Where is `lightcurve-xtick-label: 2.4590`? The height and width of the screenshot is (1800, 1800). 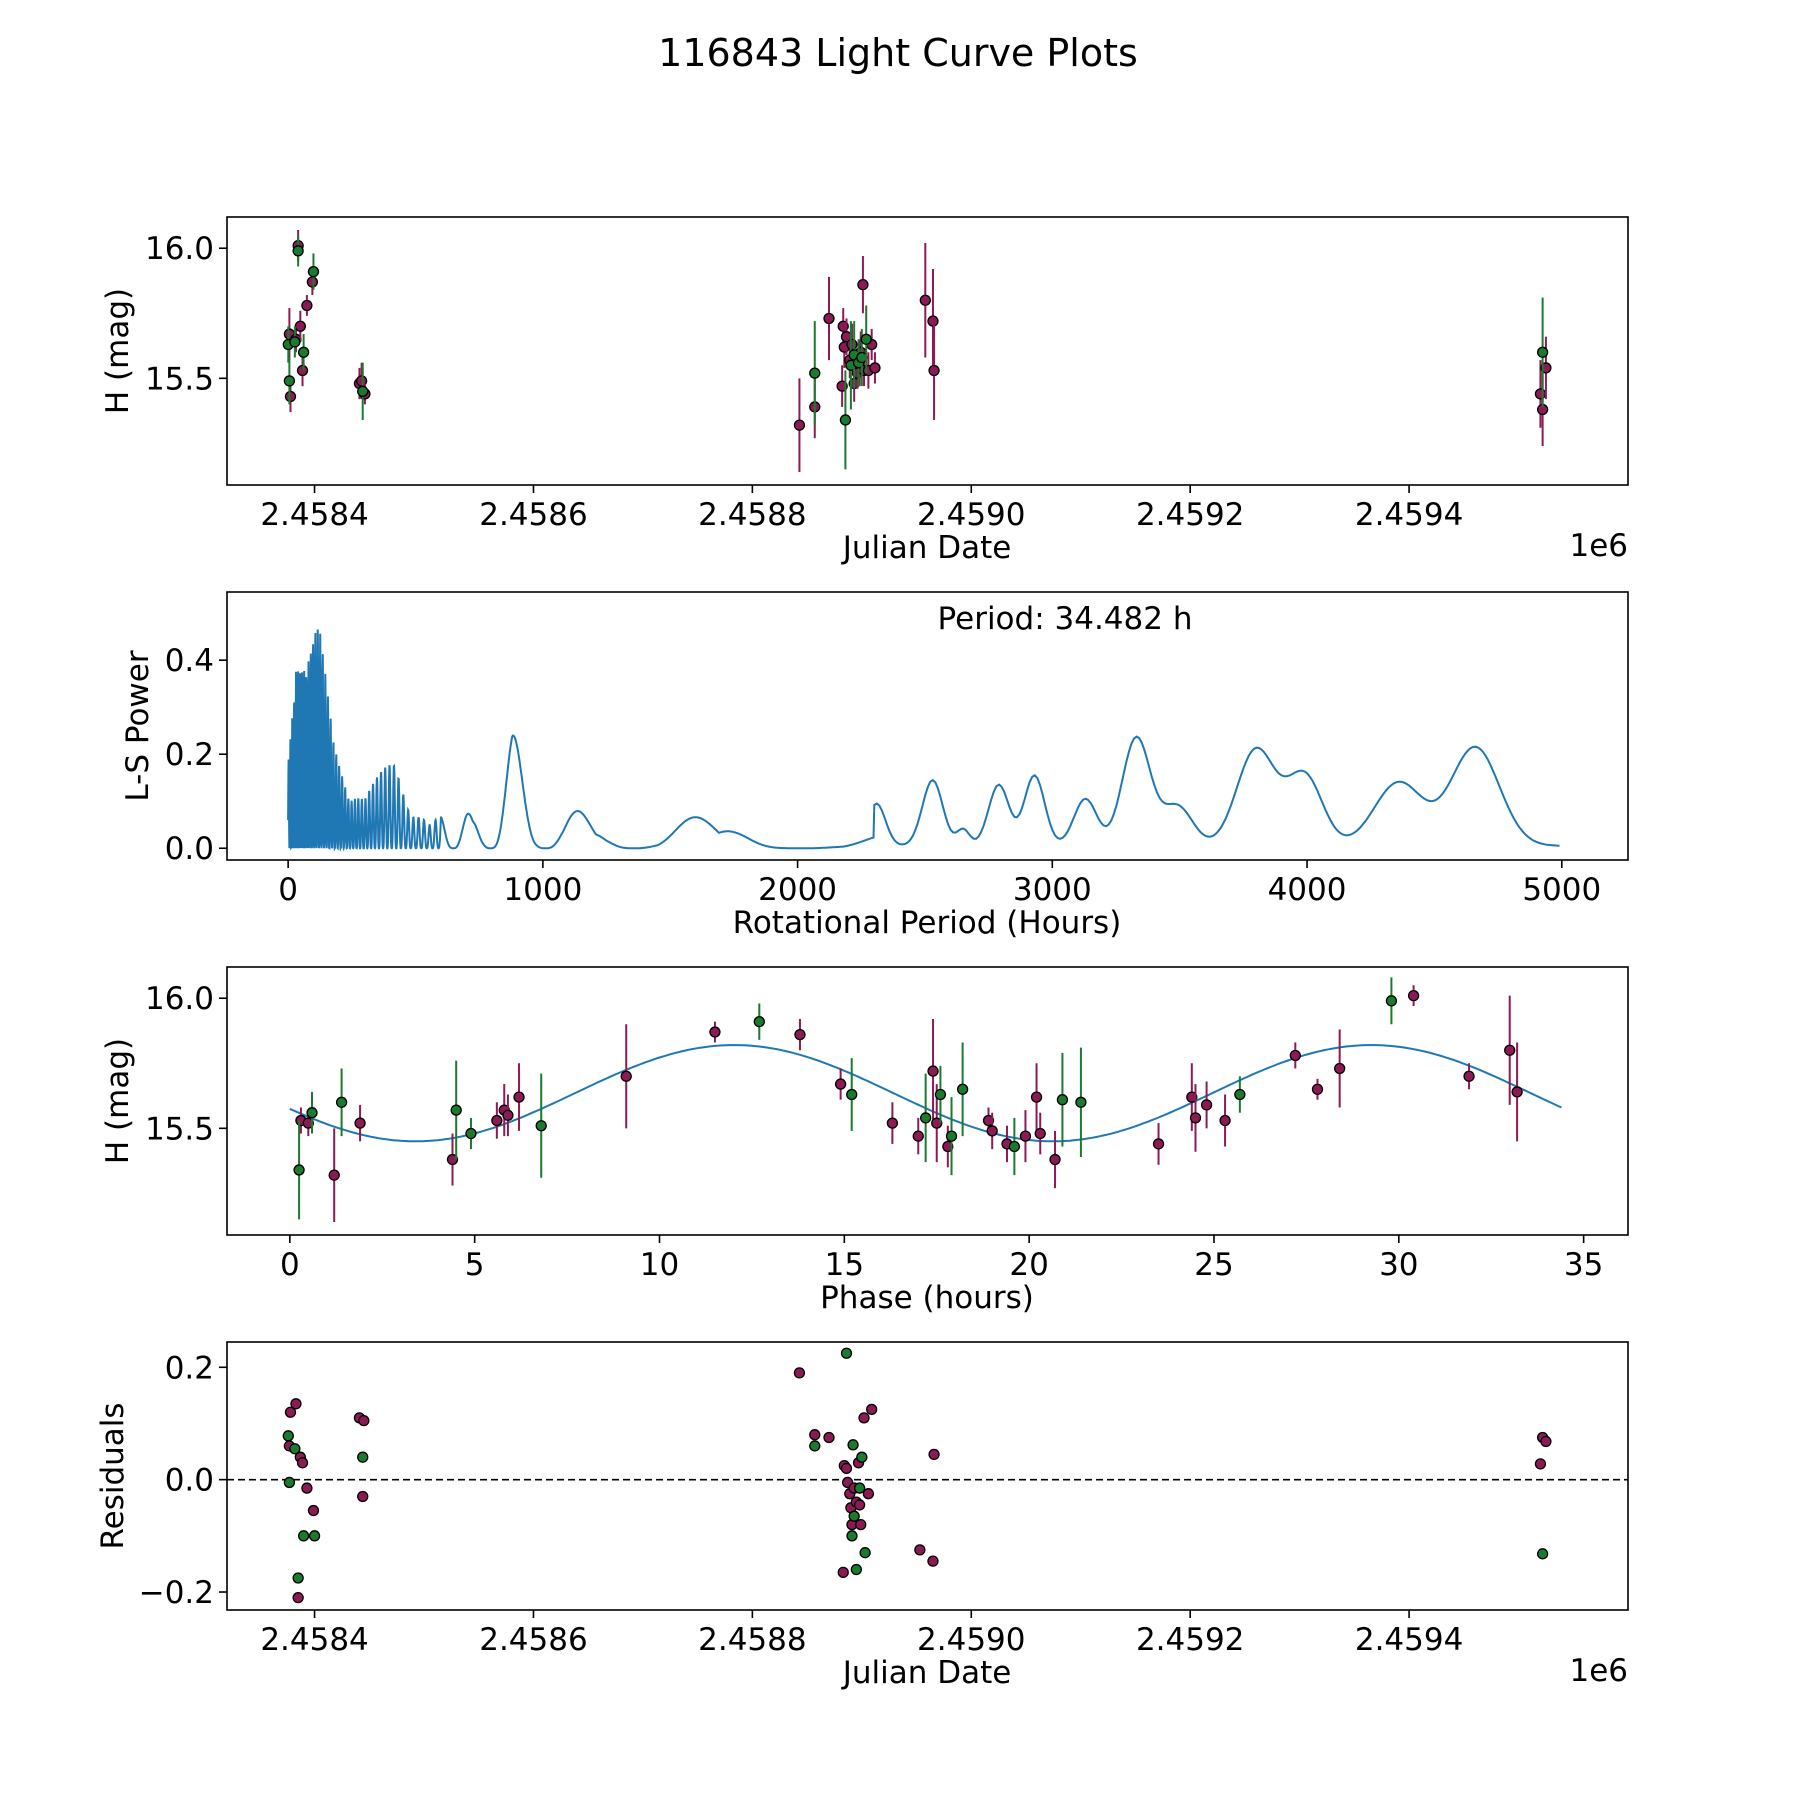 lightcurve-xtick-label: 2.4590 is located at coordinates (971, 515).